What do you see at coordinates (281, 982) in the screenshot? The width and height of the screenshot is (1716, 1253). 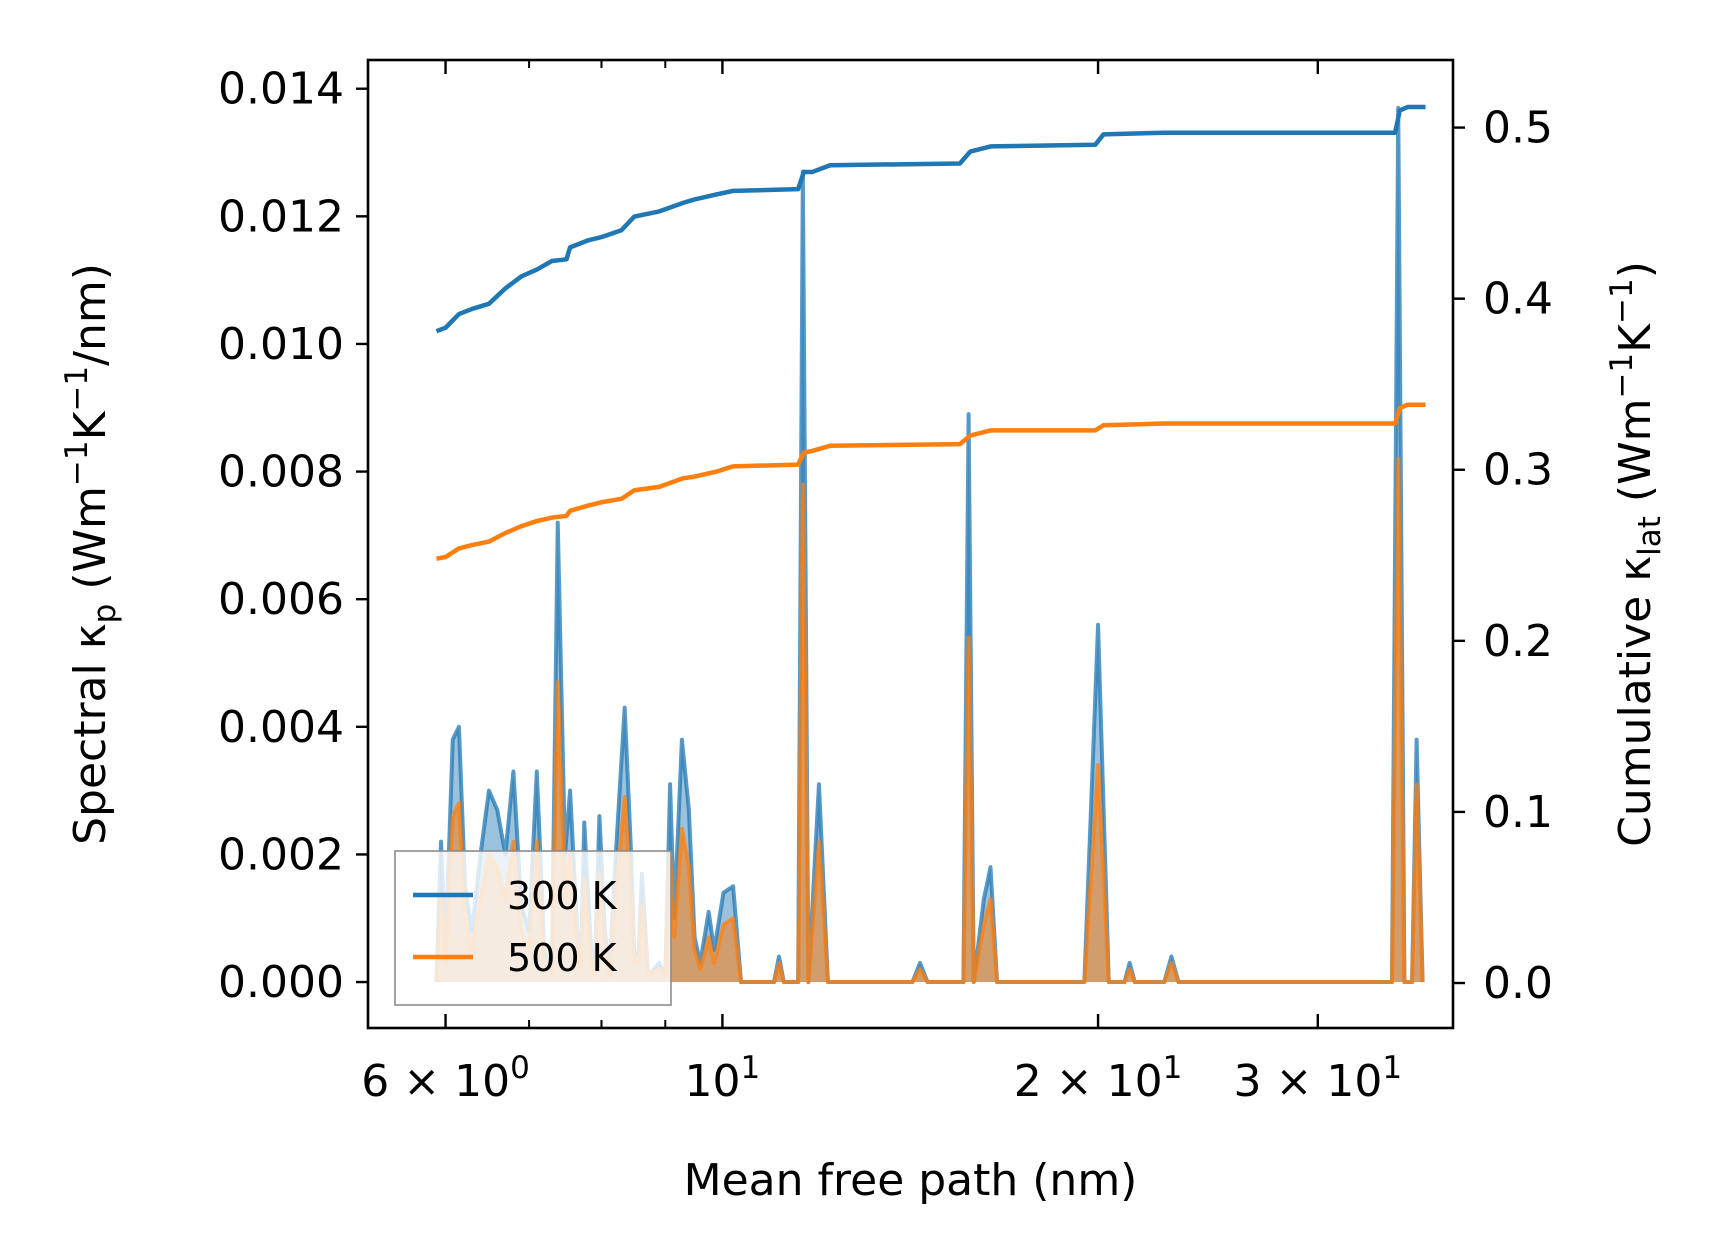 I see `y-left-tick-label: 0.000` at bounding box center [281, 982].